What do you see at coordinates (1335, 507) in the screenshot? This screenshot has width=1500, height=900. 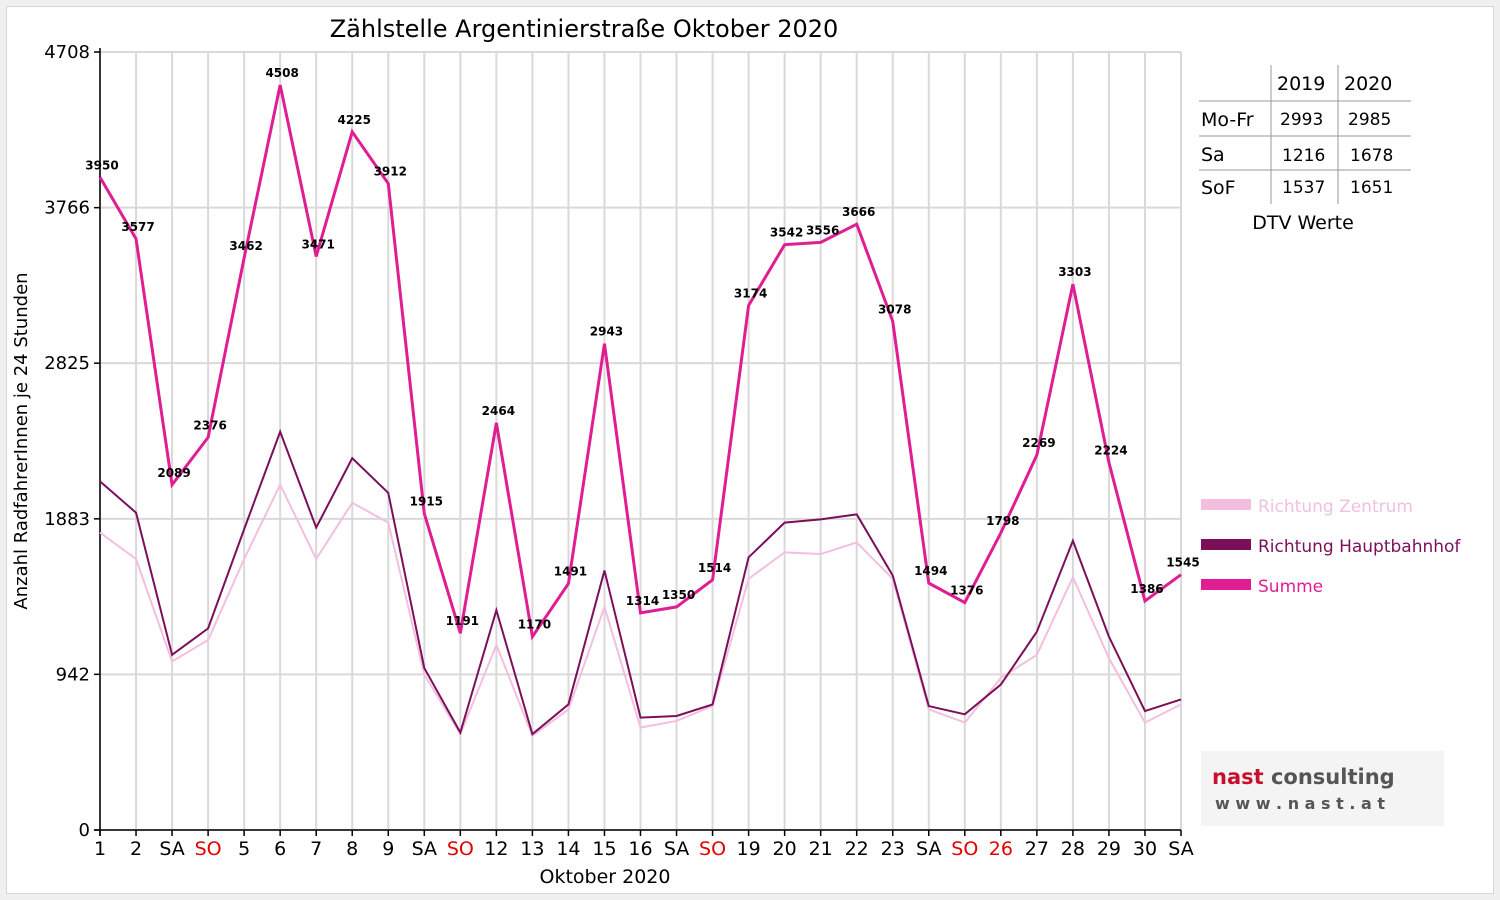 I see `legend-label: Richtung Zentrum` at bounding box center [1335, 507].